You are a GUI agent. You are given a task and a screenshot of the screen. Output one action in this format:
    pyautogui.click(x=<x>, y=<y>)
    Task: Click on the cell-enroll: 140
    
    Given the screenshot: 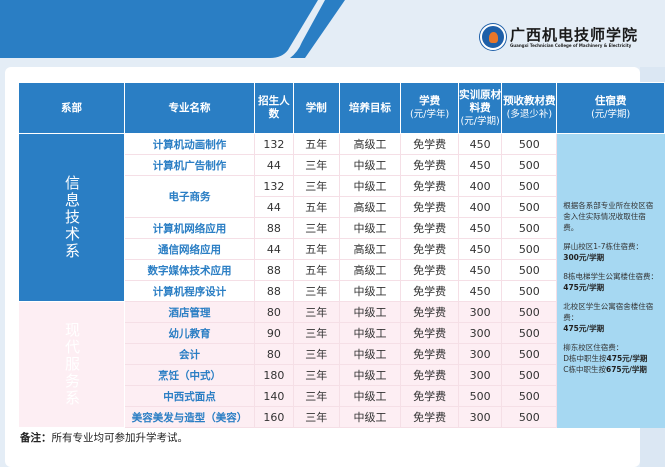 What is the action you would take?
    pyautogui.click(x=274, y=396)
    